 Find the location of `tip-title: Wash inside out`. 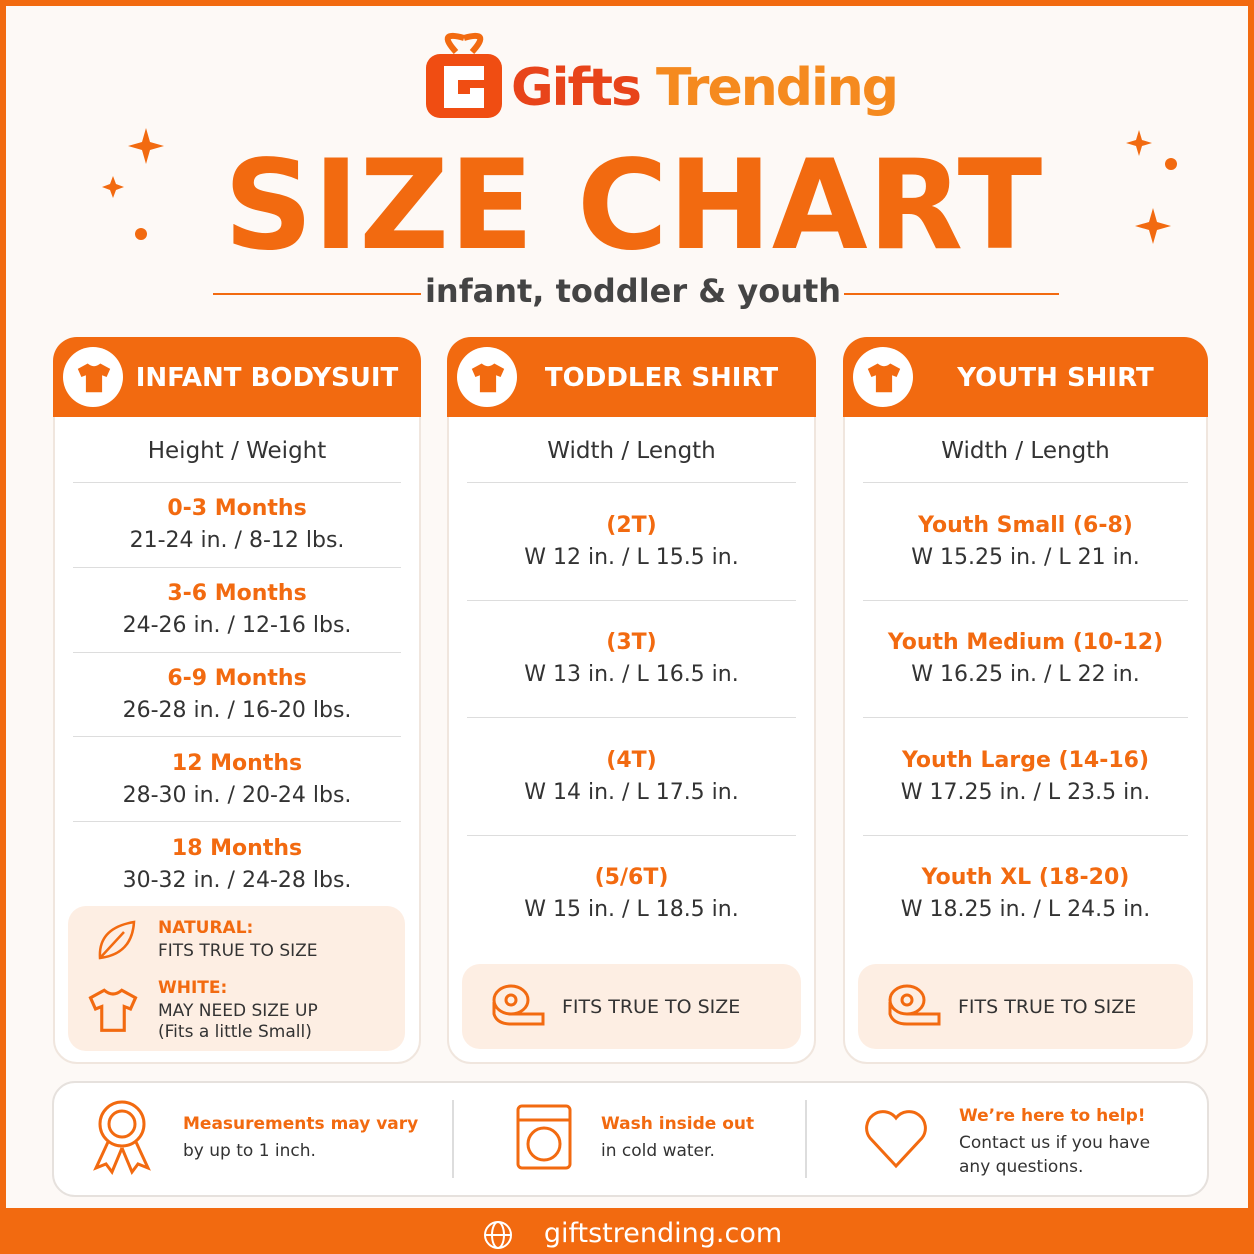

tip-title: Wash inside out is located at coordinates (678, 1124).